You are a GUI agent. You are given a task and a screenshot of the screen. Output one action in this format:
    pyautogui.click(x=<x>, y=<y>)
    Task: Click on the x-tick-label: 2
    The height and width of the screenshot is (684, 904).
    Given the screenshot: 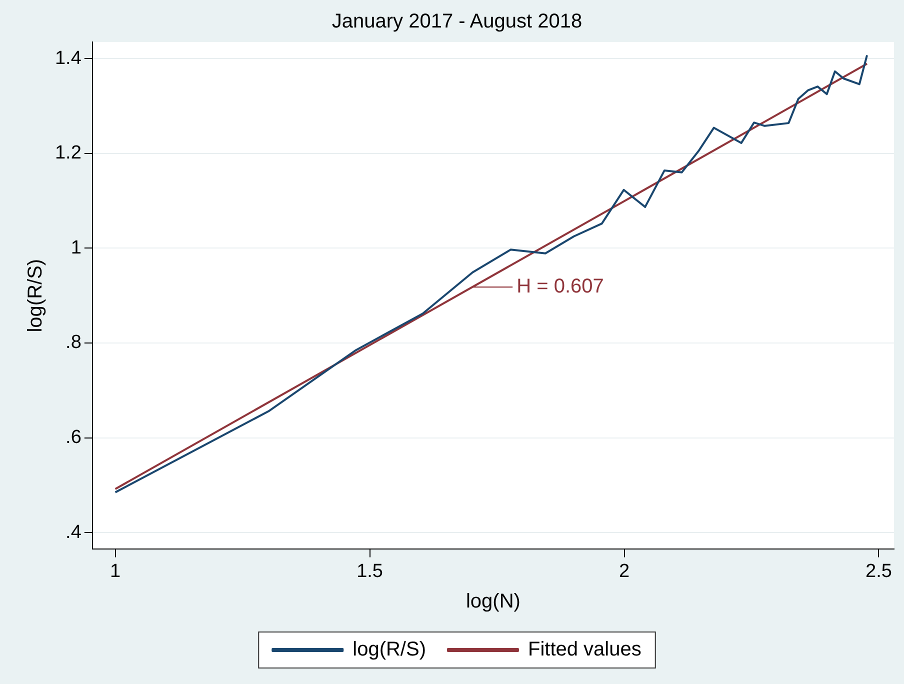 What is the action you would take?
    pyautogui.click(x=624, y=571)
    